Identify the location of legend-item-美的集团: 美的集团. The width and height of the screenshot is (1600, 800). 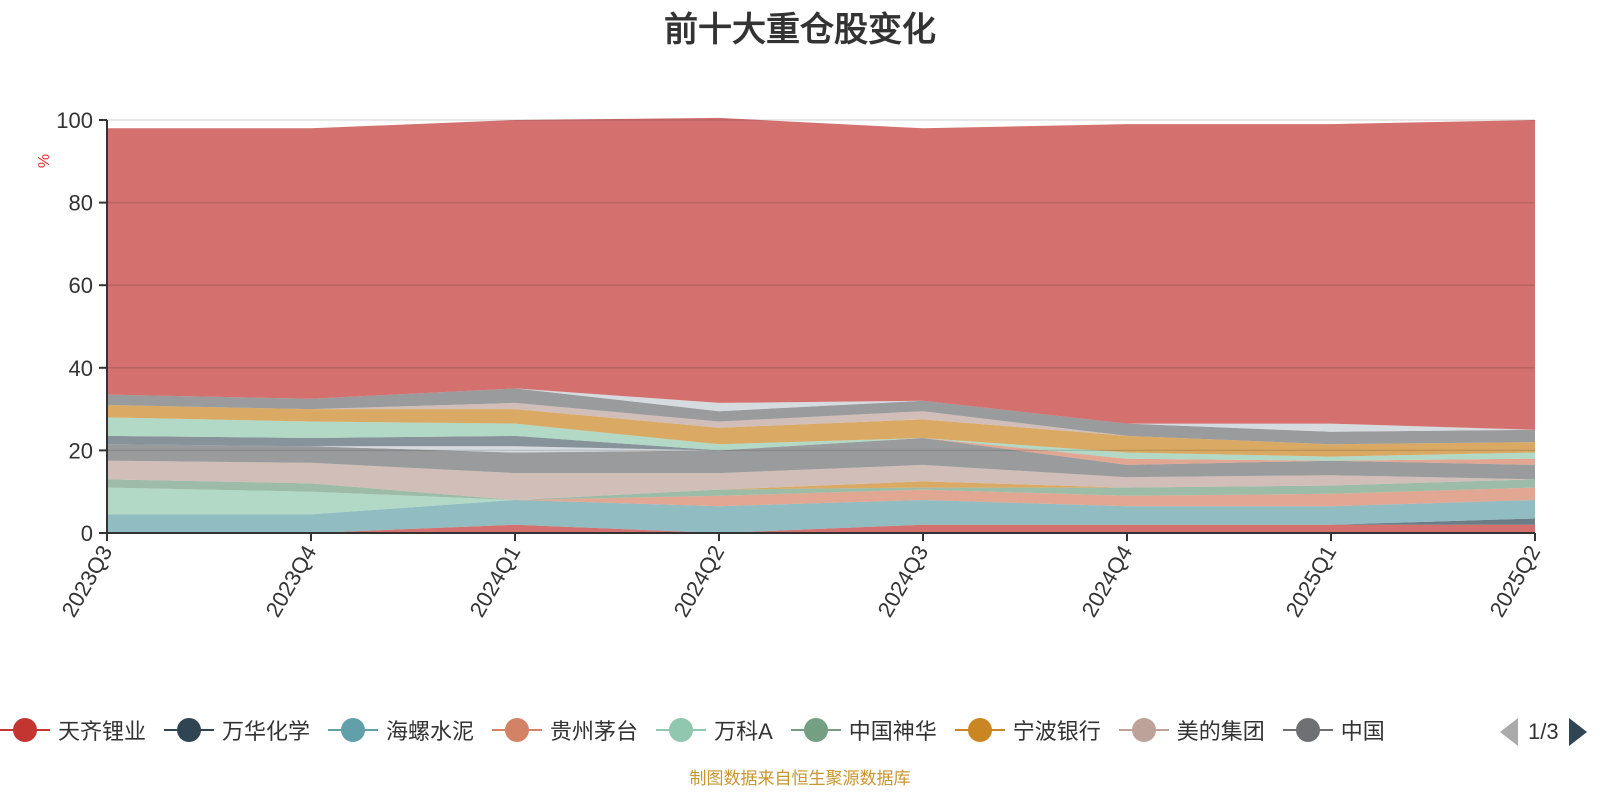
(1198, 730).